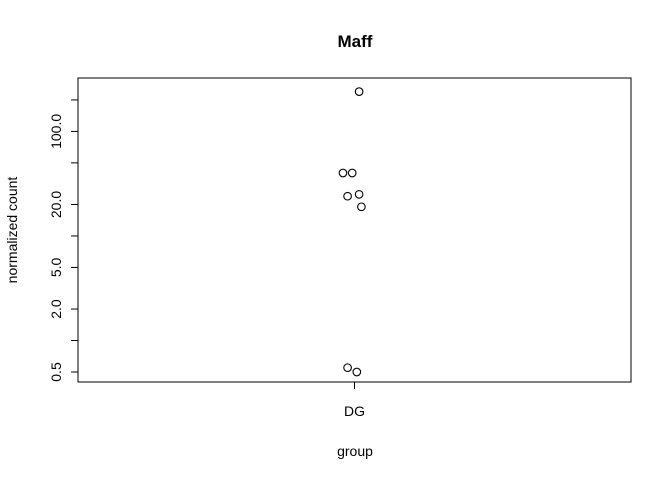 This screenshot has height=480, width=672. I want to click on y-tick-label: 5.0, so click(56, 267).